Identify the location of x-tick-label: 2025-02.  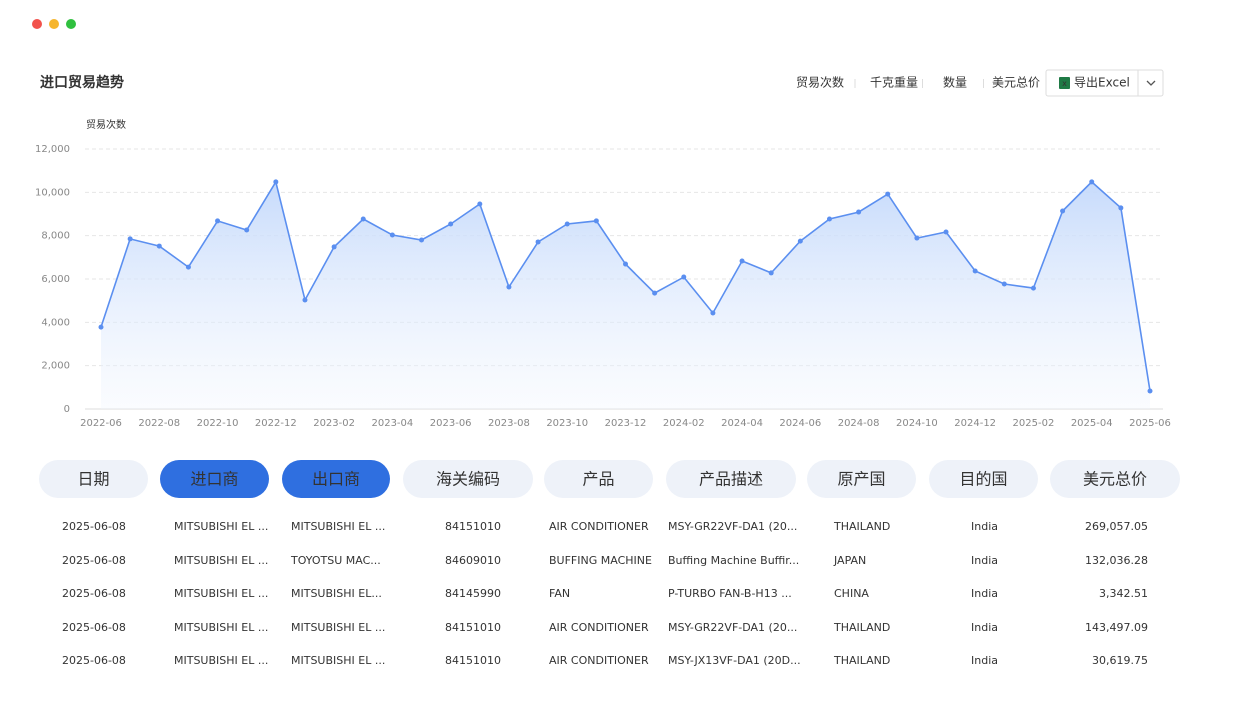
(1034, 423).